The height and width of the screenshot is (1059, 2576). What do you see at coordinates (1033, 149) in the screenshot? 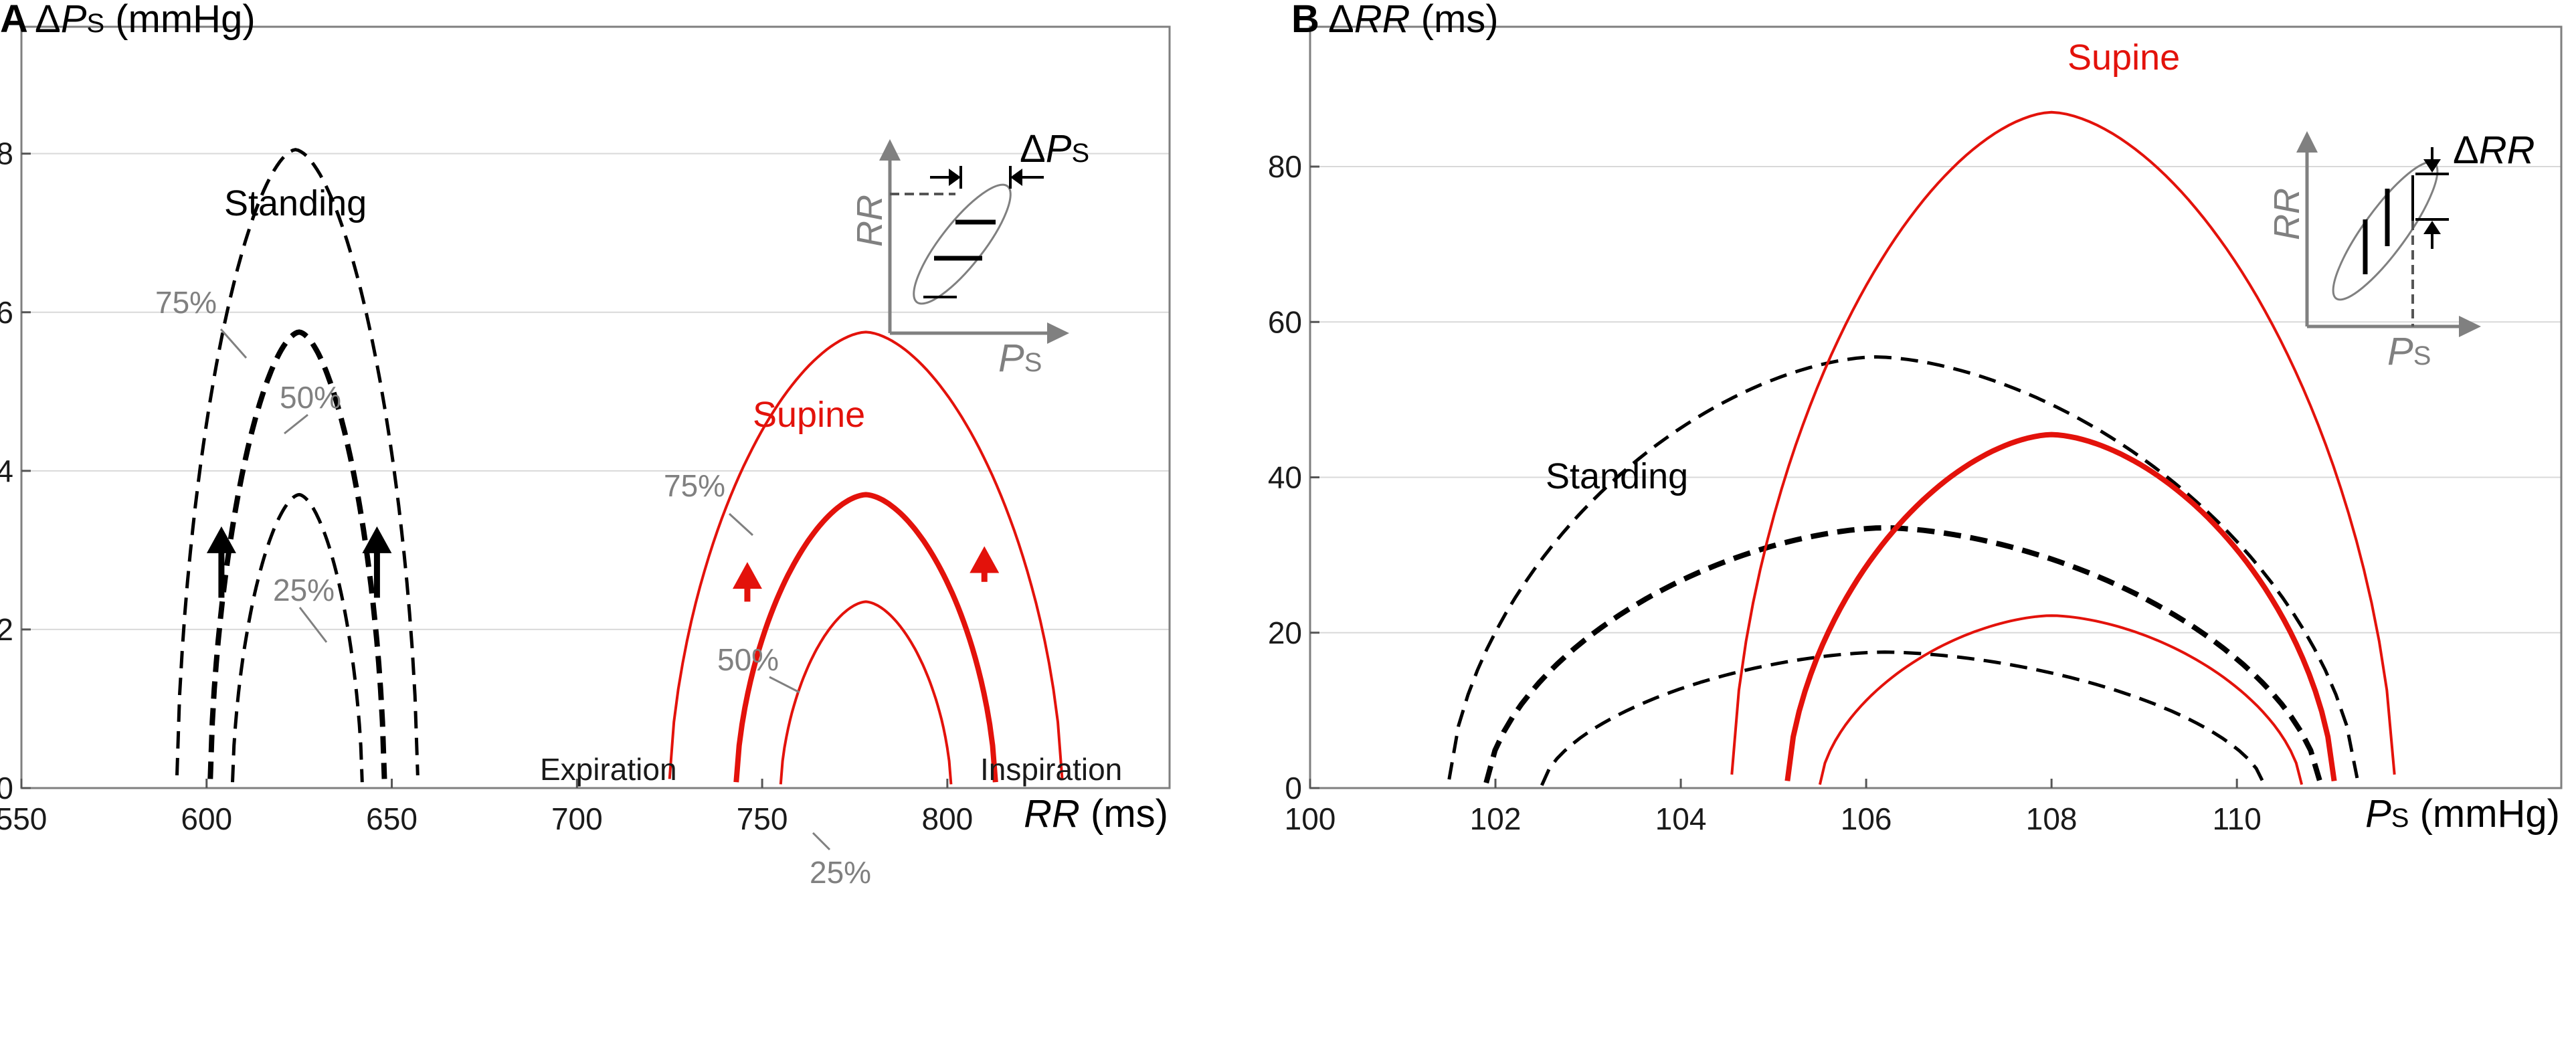
I see `inset-delta-ps-label-part-0: Δ` at bounding box center [1033, 149].